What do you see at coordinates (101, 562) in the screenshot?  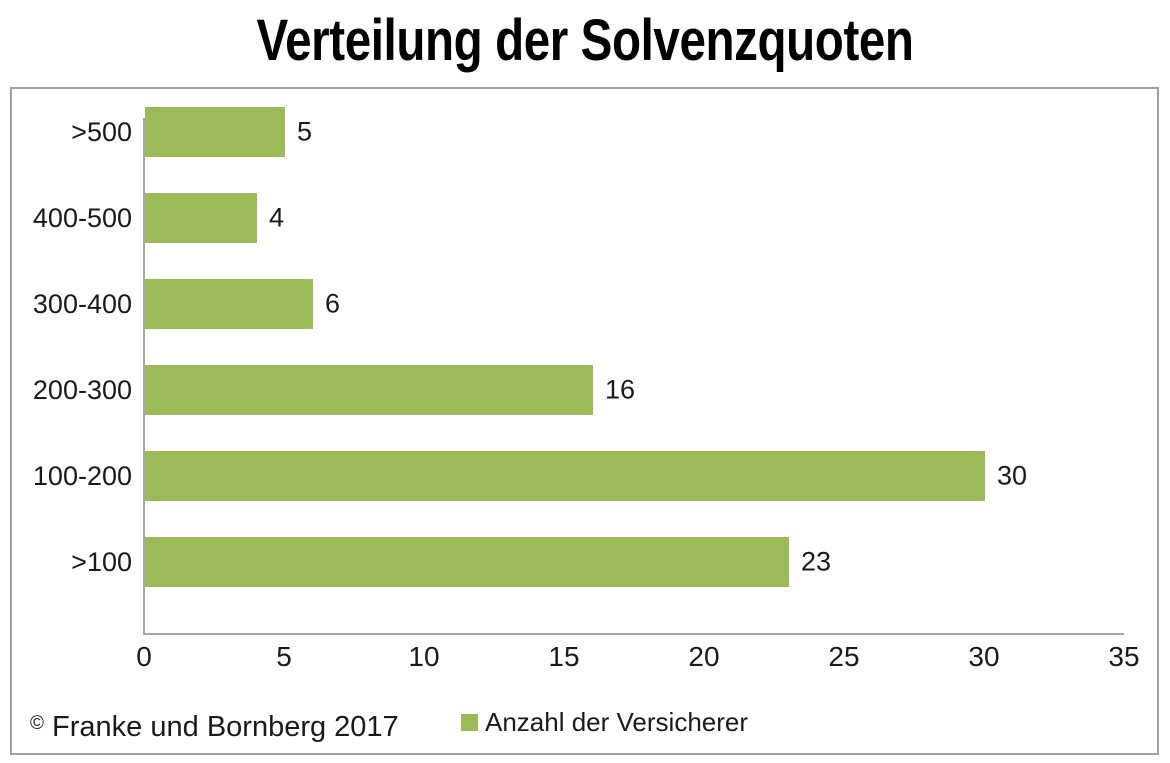 I see `y-axis-category-label: >100` at bounding box center [101, 562].